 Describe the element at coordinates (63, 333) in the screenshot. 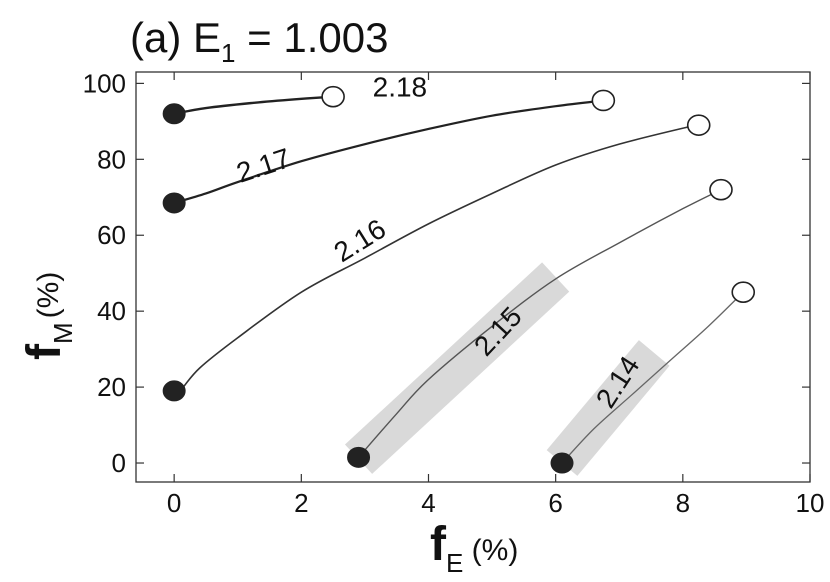

I see `y-axis-subscript: M` at that location.